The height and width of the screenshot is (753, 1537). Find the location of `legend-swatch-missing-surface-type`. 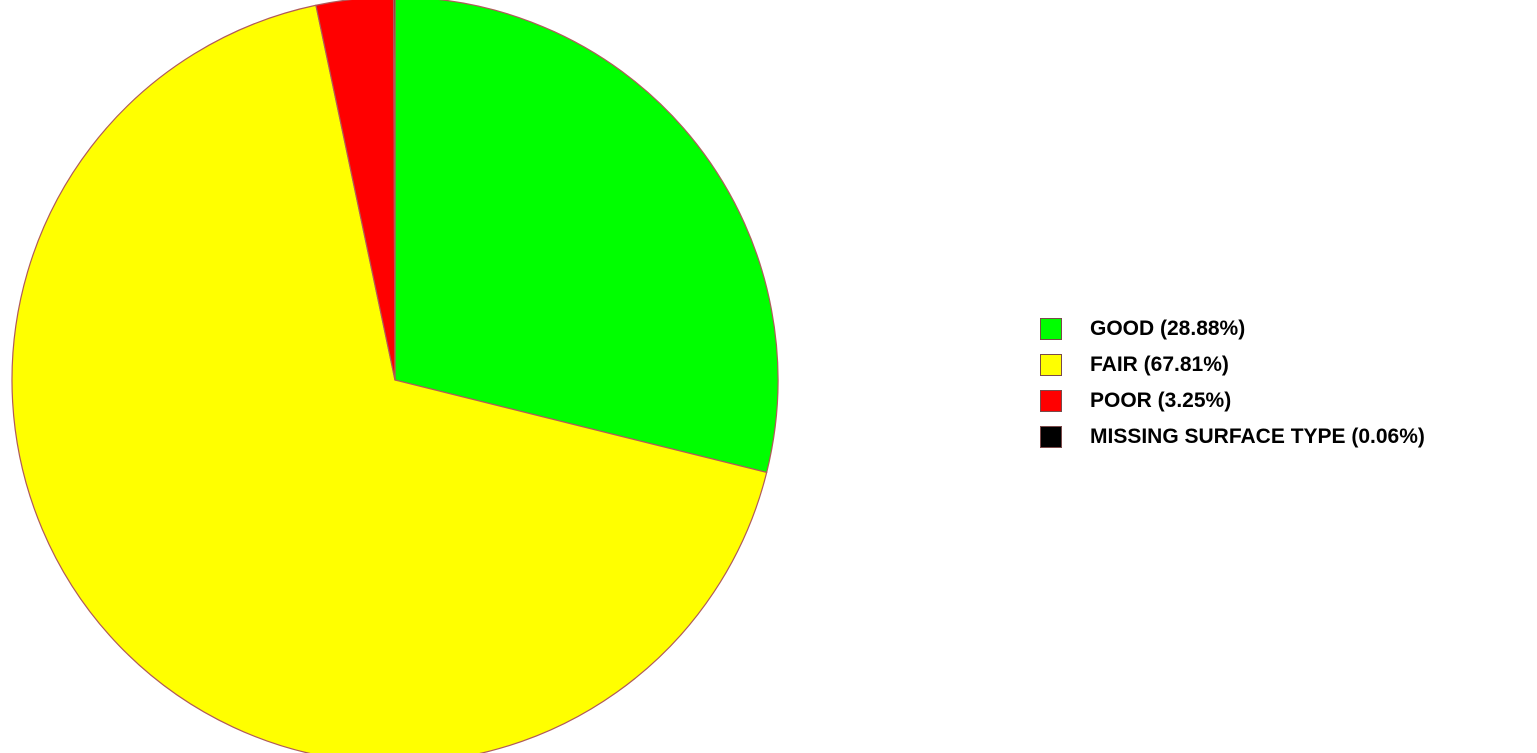

legend-swatch-missing-surface-type is located at coordinates (1051, 437).